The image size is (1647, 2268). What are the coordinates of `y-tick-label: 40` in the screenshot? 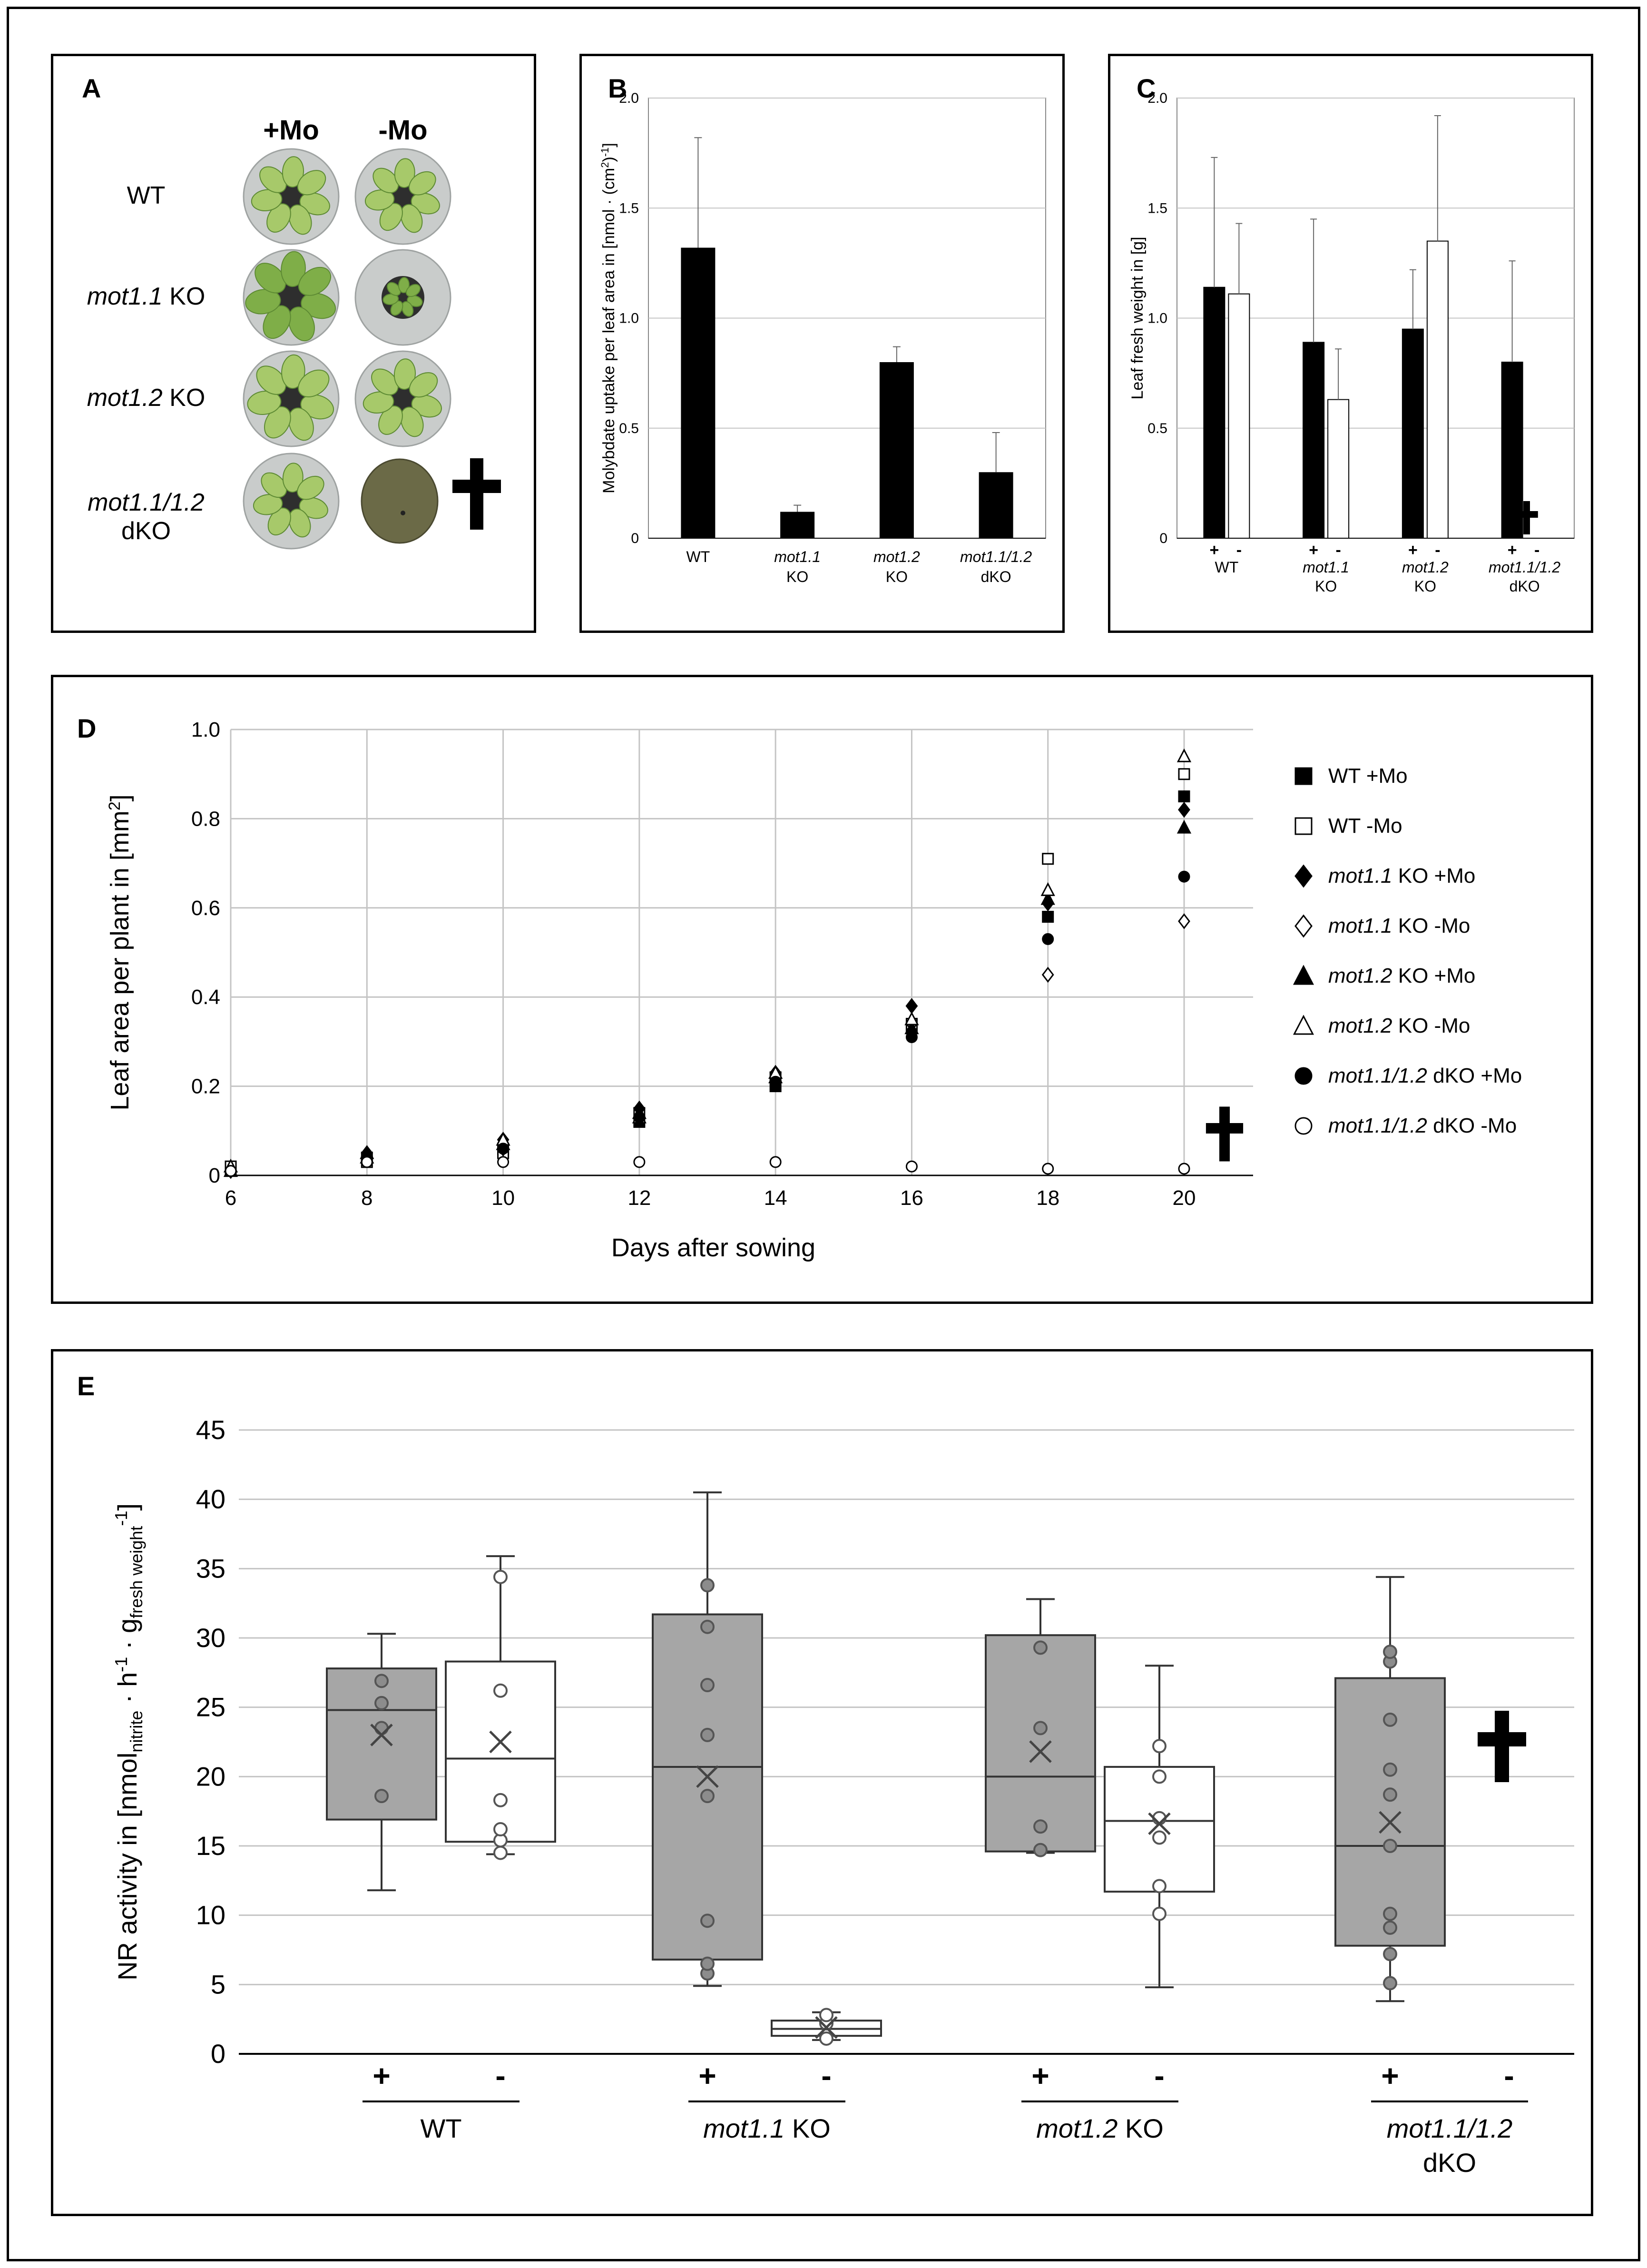 It's located at (210, 1499).